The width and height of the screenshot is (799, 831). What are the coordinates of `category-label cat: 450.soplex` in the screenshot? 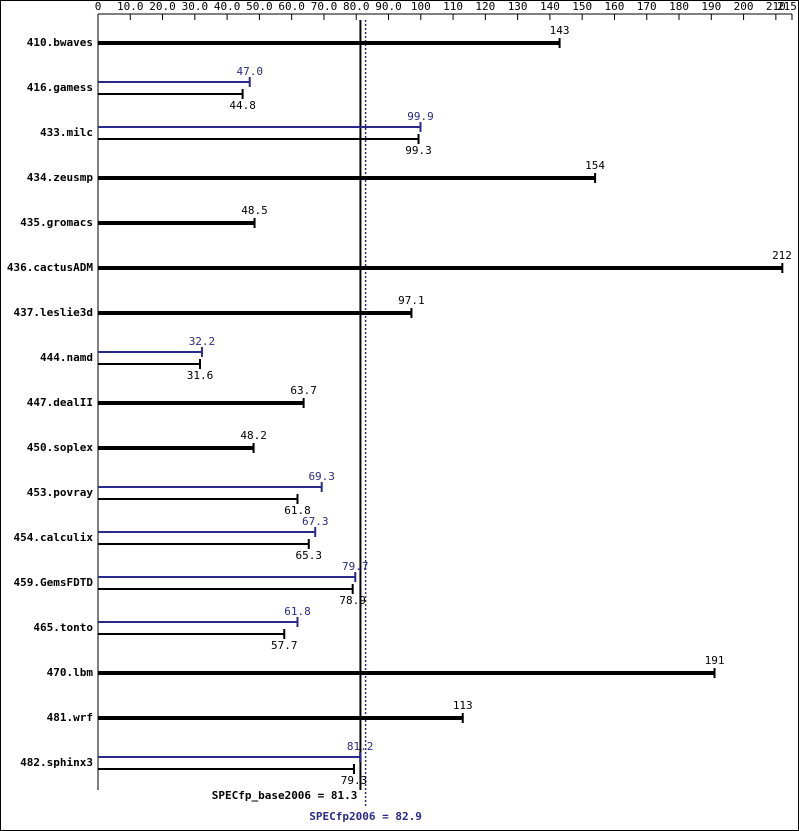 It's located at (60, 447).